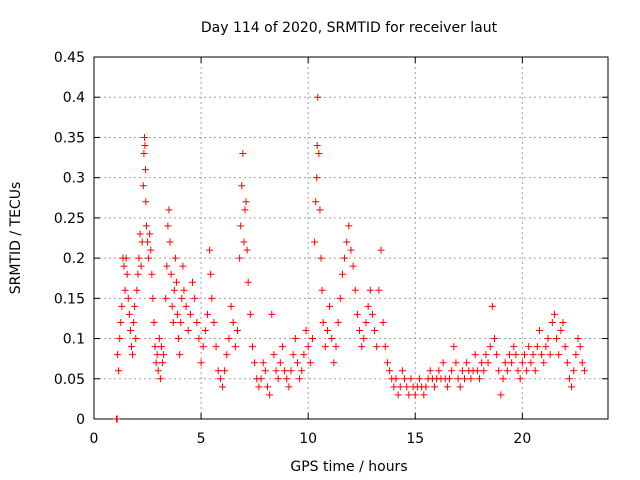 This screenshot has height=480, width=640. Describe the element at coordinates (415, 439) in the screenshot. I see `x-tick-label: 15` at that location.